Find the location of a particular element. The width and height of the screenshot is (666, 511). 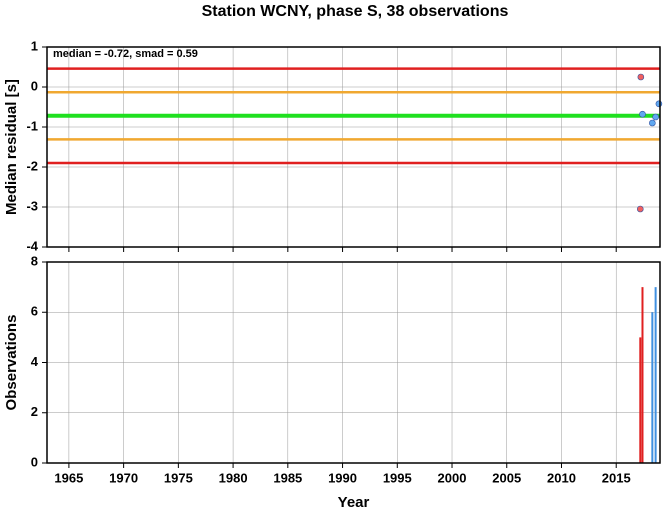

x-tick-label: 1995 is located at coordinates (397, 477).